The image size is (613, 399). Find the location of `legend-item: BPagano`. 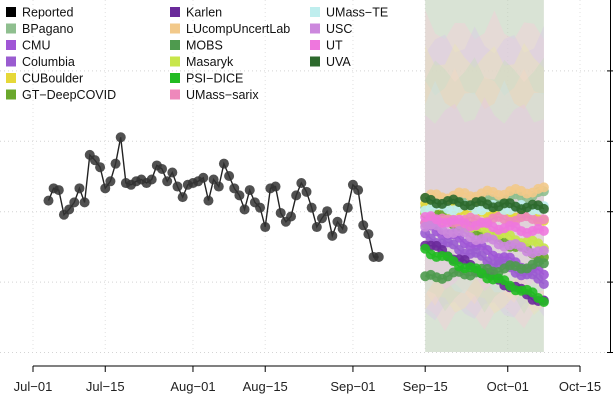

legend-item: BPagano is located at coordinates (39, 29).